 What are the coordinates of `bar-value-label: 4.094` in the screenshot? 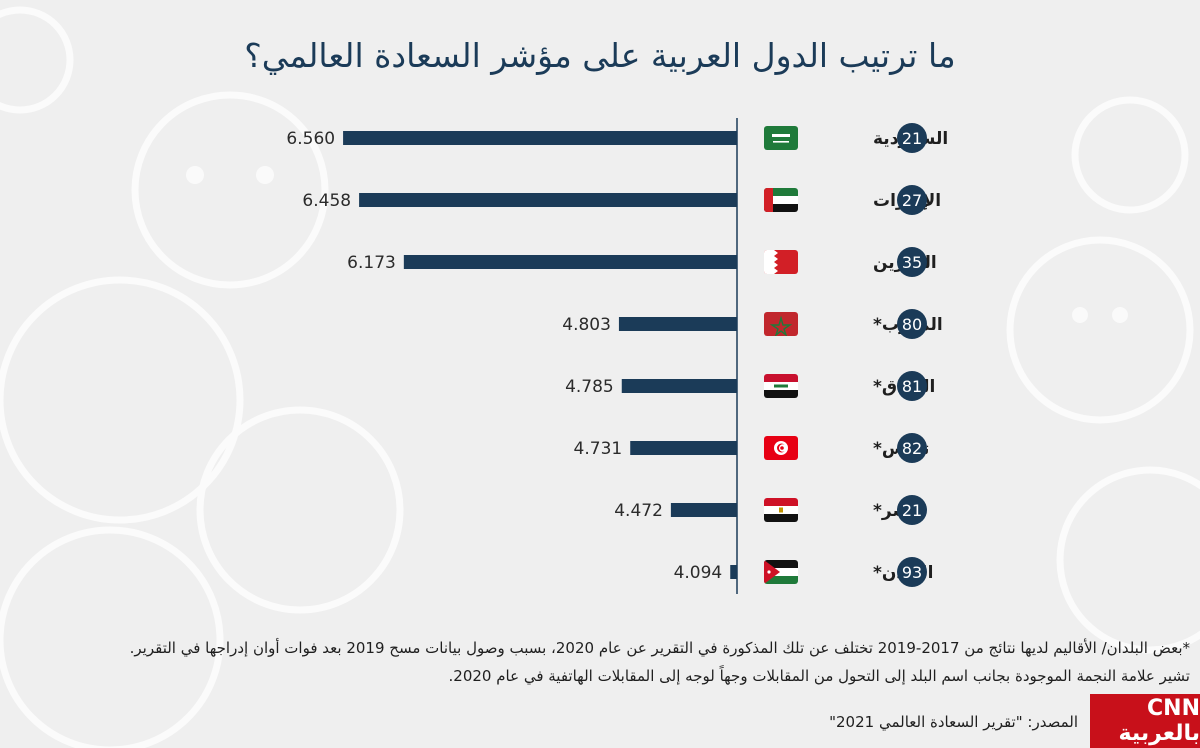 It's located at (698, 573).